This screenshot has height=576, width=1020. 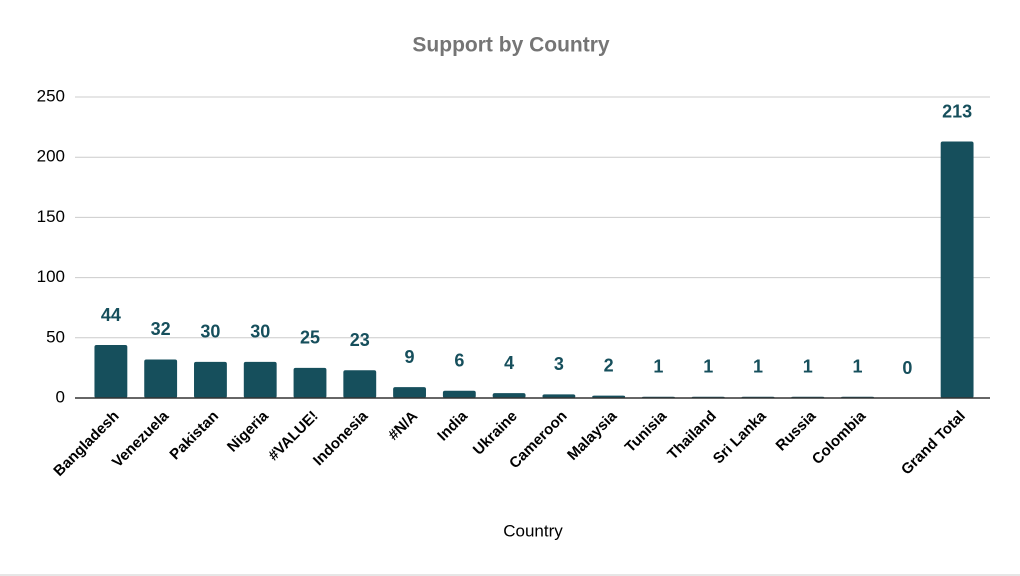 I want to click on y-tick-label: 150, so click(x=51, y=216).